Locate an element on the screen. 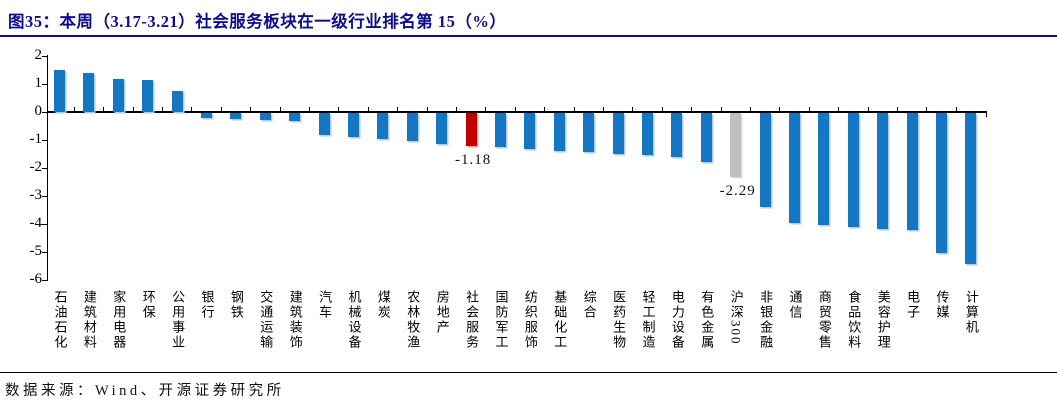 The height and width of the screenshot is (405, 1057). x-axis-line is located at coordinates (517, 112).